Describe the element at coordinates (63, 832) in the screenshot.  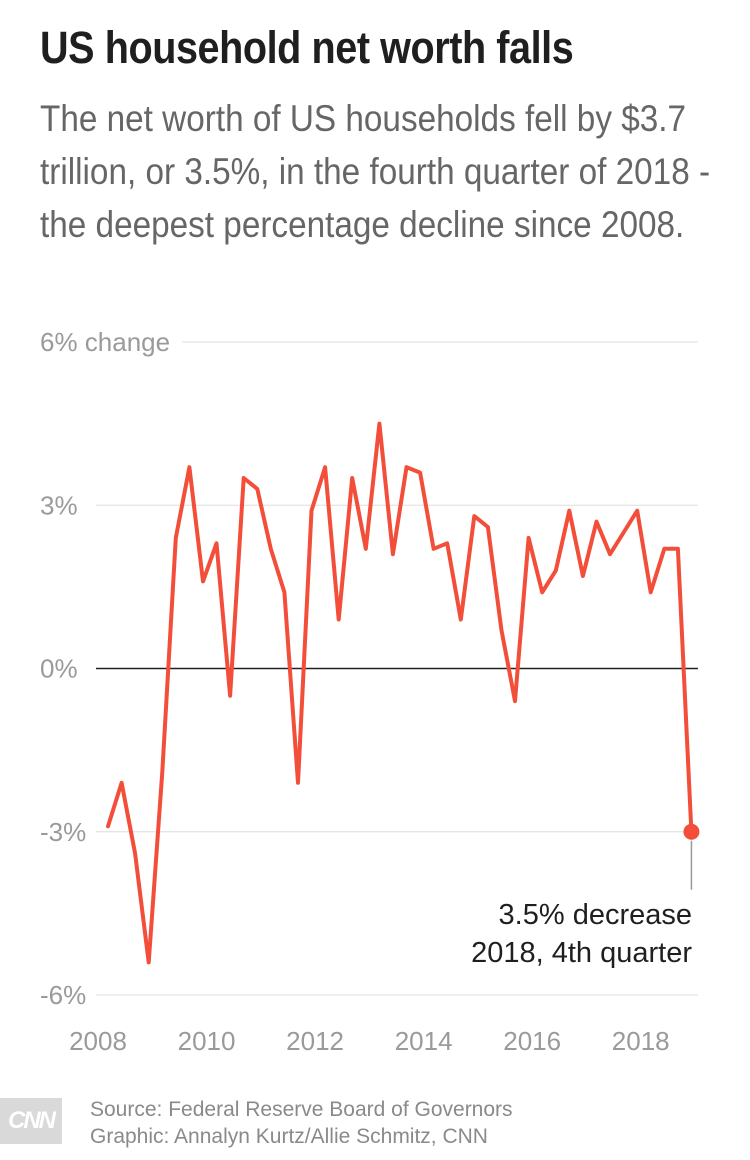
I see `y-tick-label: -3%` at that location.